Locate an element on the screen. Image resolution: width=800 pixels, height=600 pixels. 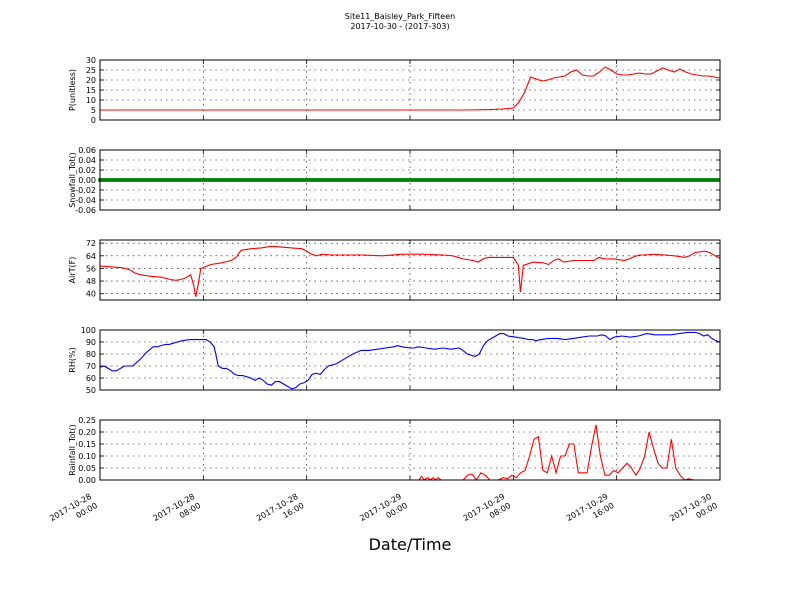
x-axis-label: Date/Time is located at coordinates (410, 544).